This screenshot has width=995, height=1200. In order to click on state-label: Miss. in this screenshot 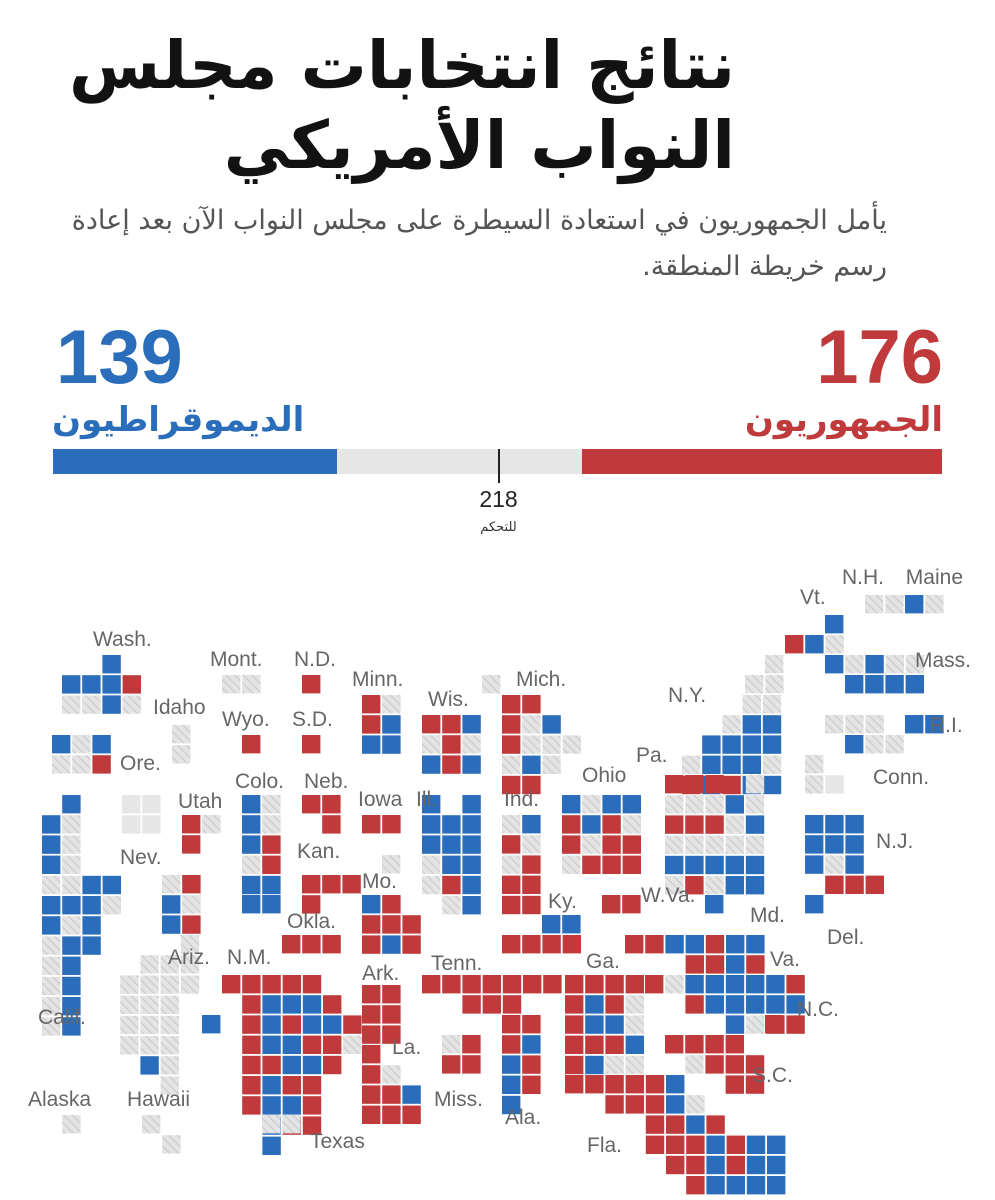, I will do `click(458, 1099)`.